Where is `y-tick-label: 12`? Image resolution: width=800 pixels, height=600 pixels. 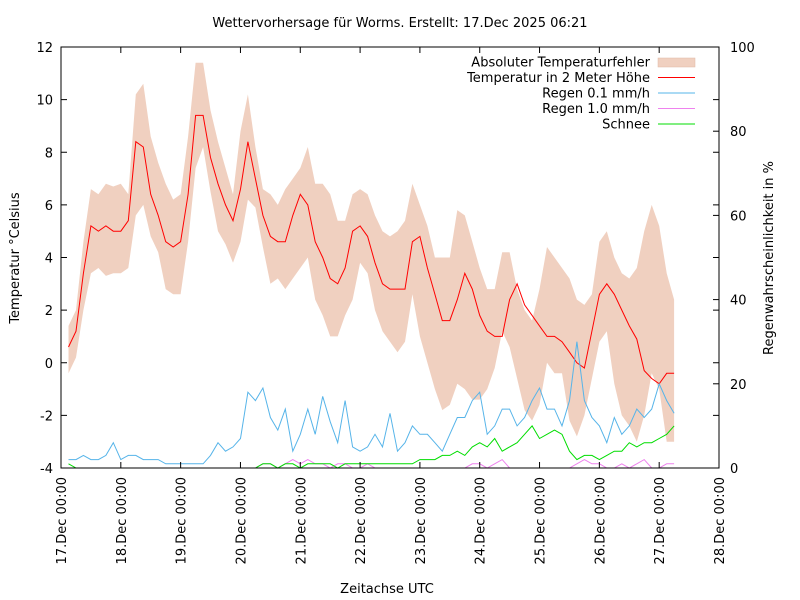
y-tick-label: 12 is located at coordinates (44, 48).